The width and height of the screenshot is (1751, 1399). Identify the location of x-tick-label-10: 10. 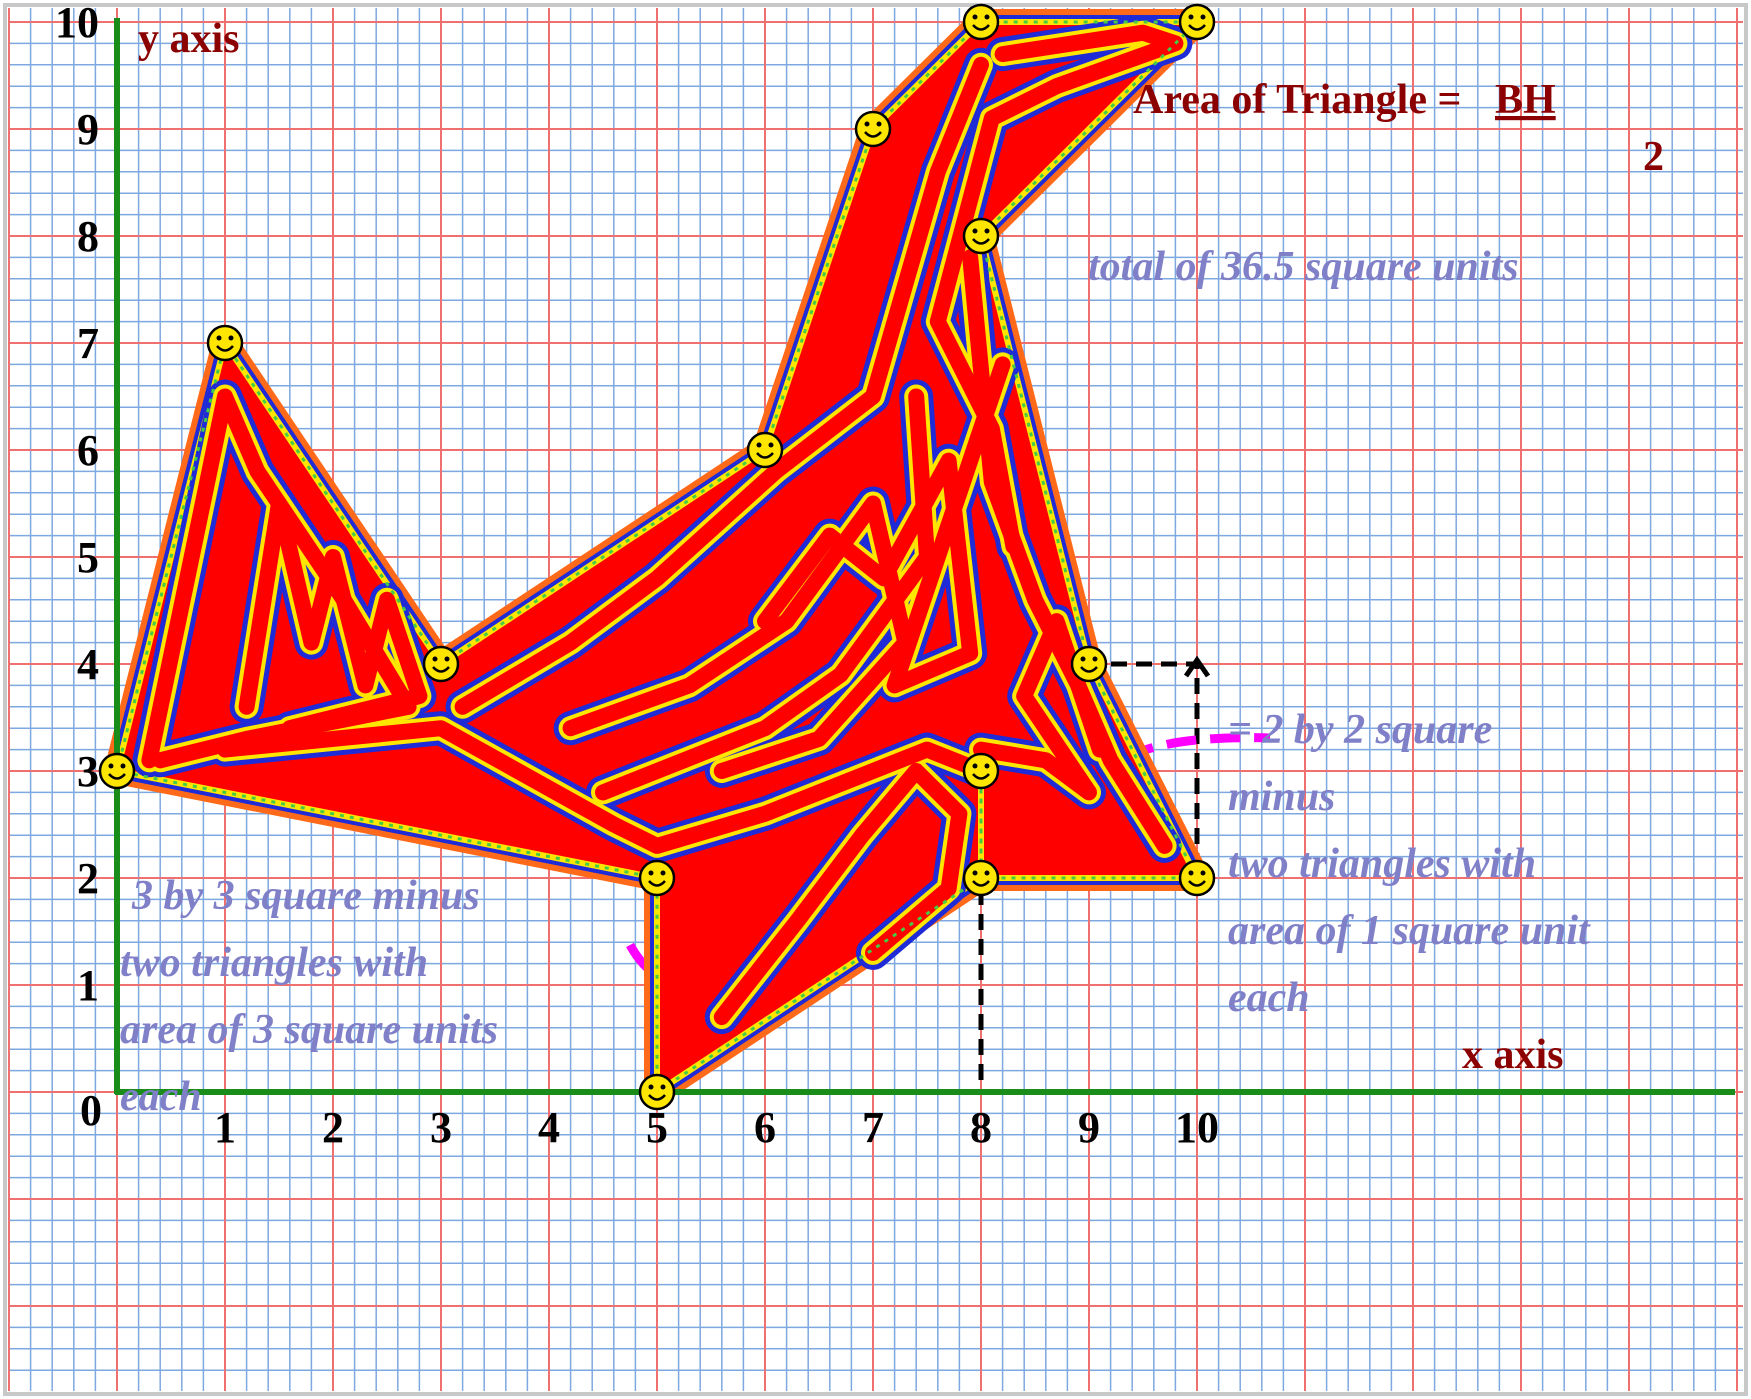
(1197, 1127).